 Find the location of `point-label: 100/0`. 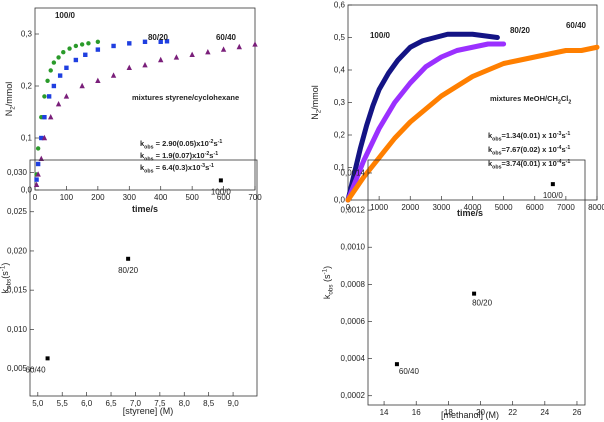

point-label: 100/0 is located at coordinates (221, 191).